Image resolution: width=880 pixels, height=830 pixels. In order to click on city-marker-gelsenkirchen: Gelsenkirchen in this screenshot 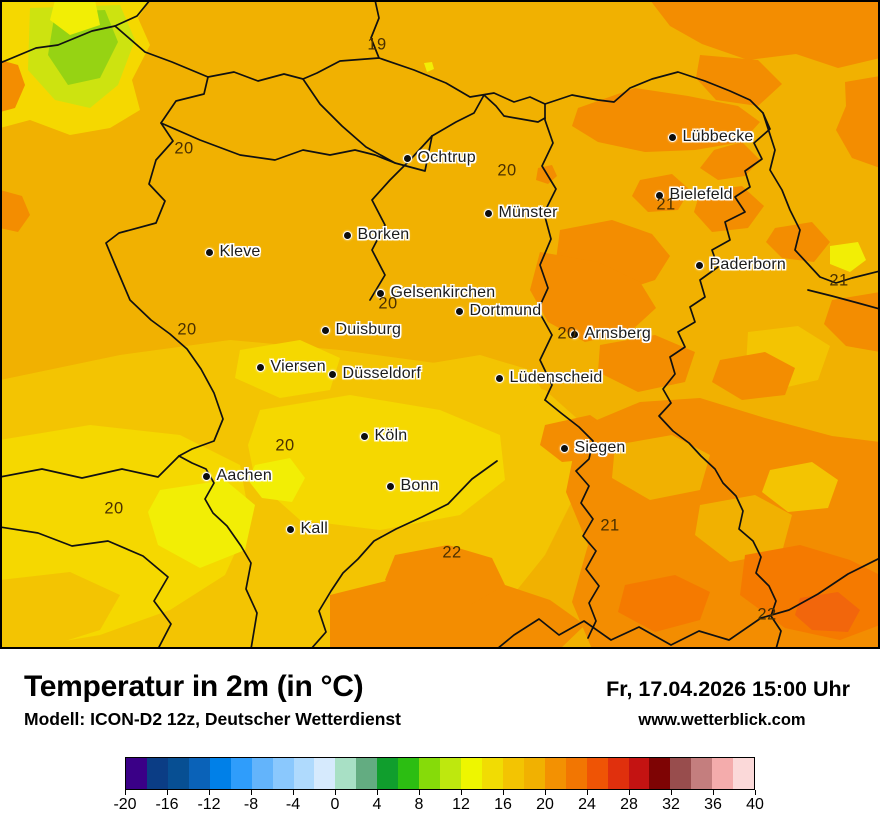, I will do `click(435, 293)`.